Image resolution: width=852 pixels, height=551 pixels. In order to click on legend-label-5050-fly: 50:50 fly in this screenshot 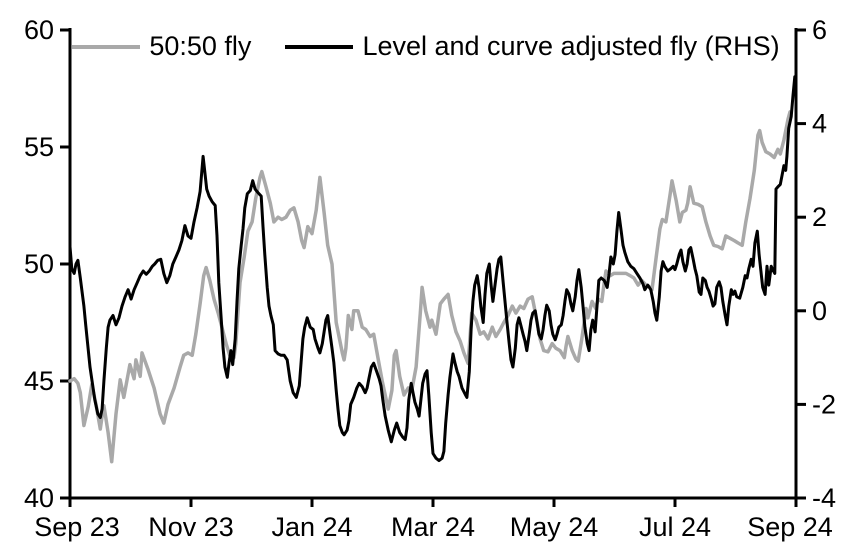, I will do `click(200, 46)`.